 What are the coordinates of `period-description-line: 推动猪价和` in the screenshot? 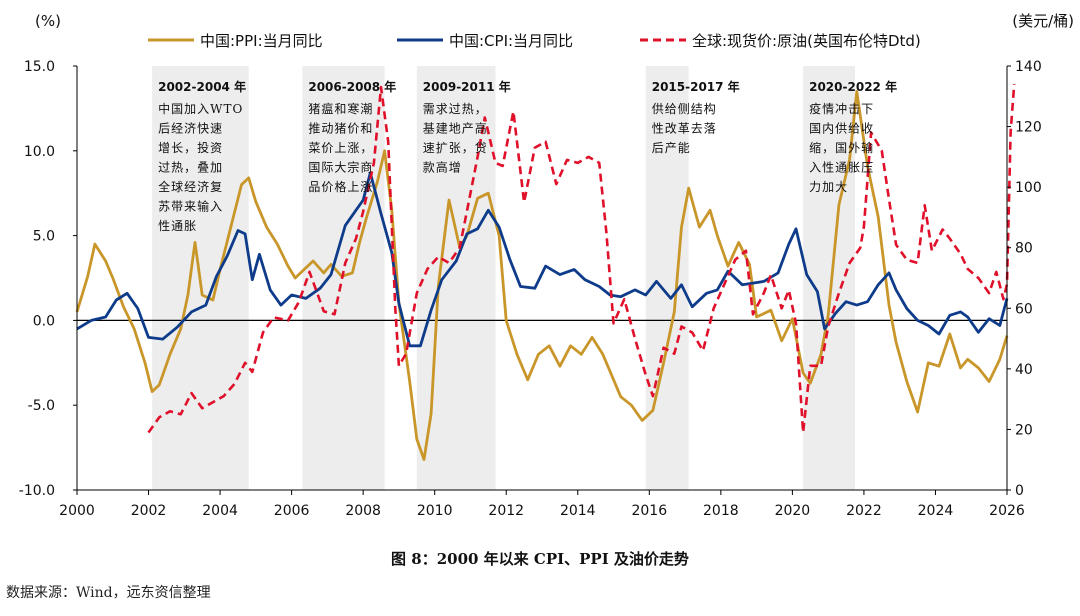 It's located at (340, 129).